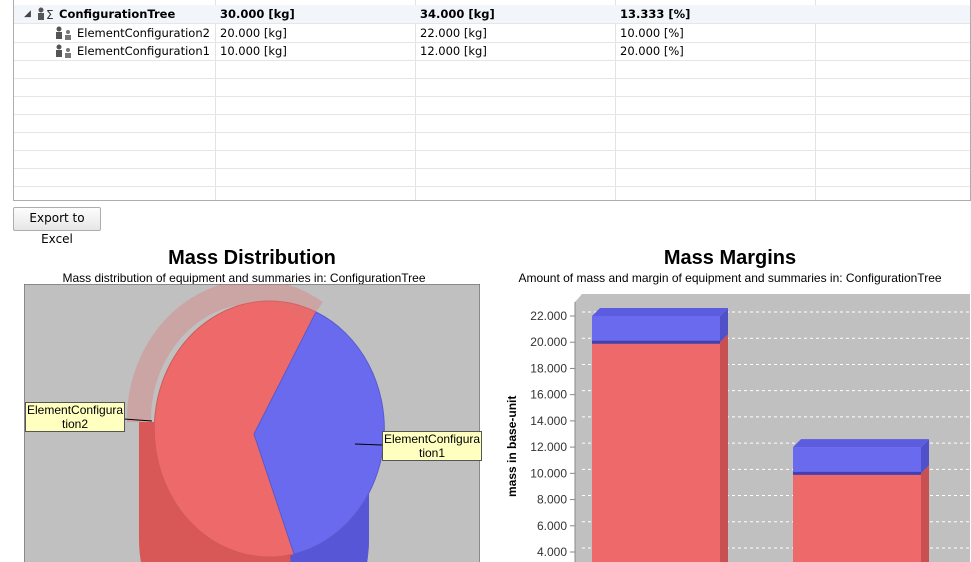 This screenshot has height=562, width=971. I want to click on y-tick-label: 18.000, so click(548, 368).